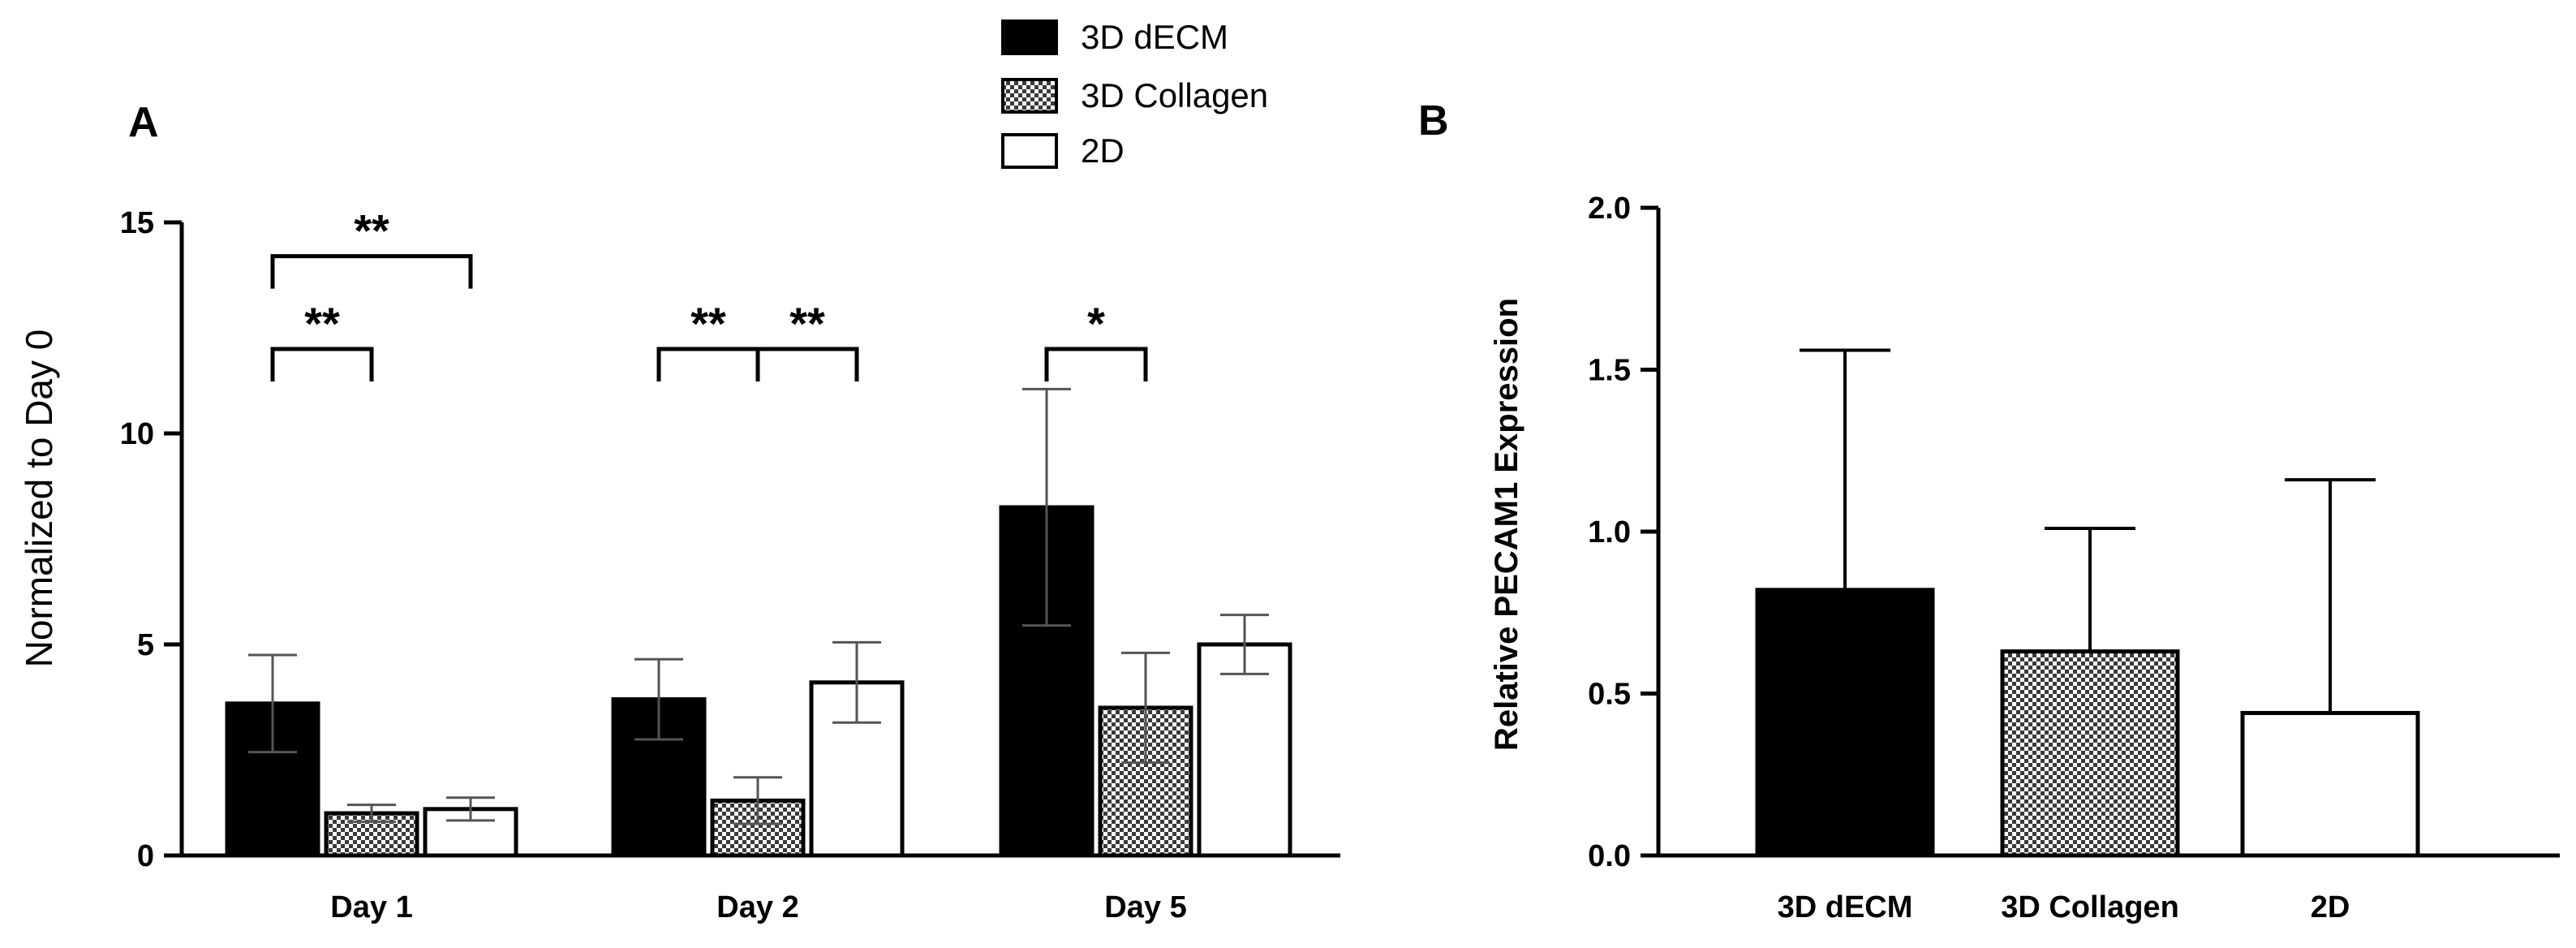  Describe the element at coordinates (1846, 907) in the screenshot. I see `category-label-3d-decm: 3D dECM` at that location.